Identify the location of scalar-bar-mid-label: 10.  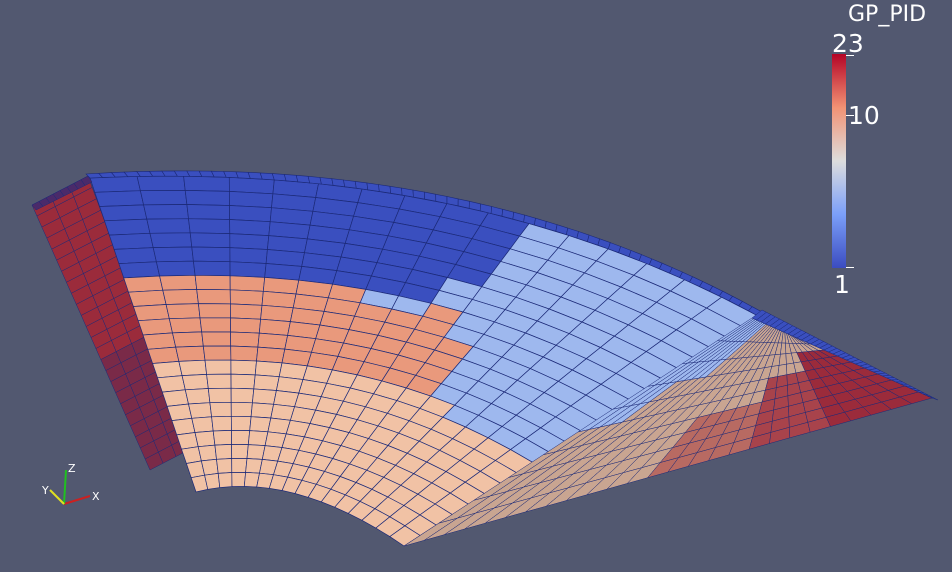
(864, 115).